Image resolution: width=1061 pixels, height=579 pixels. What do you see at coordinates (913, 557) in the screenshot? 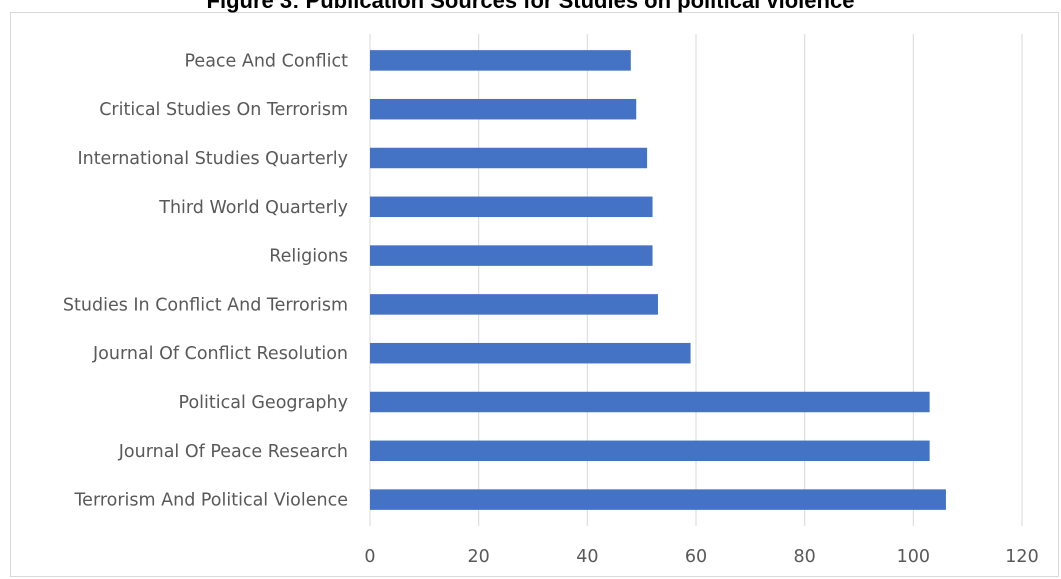
I see `x-tick-label: 100` at bounding box center [913, 557].